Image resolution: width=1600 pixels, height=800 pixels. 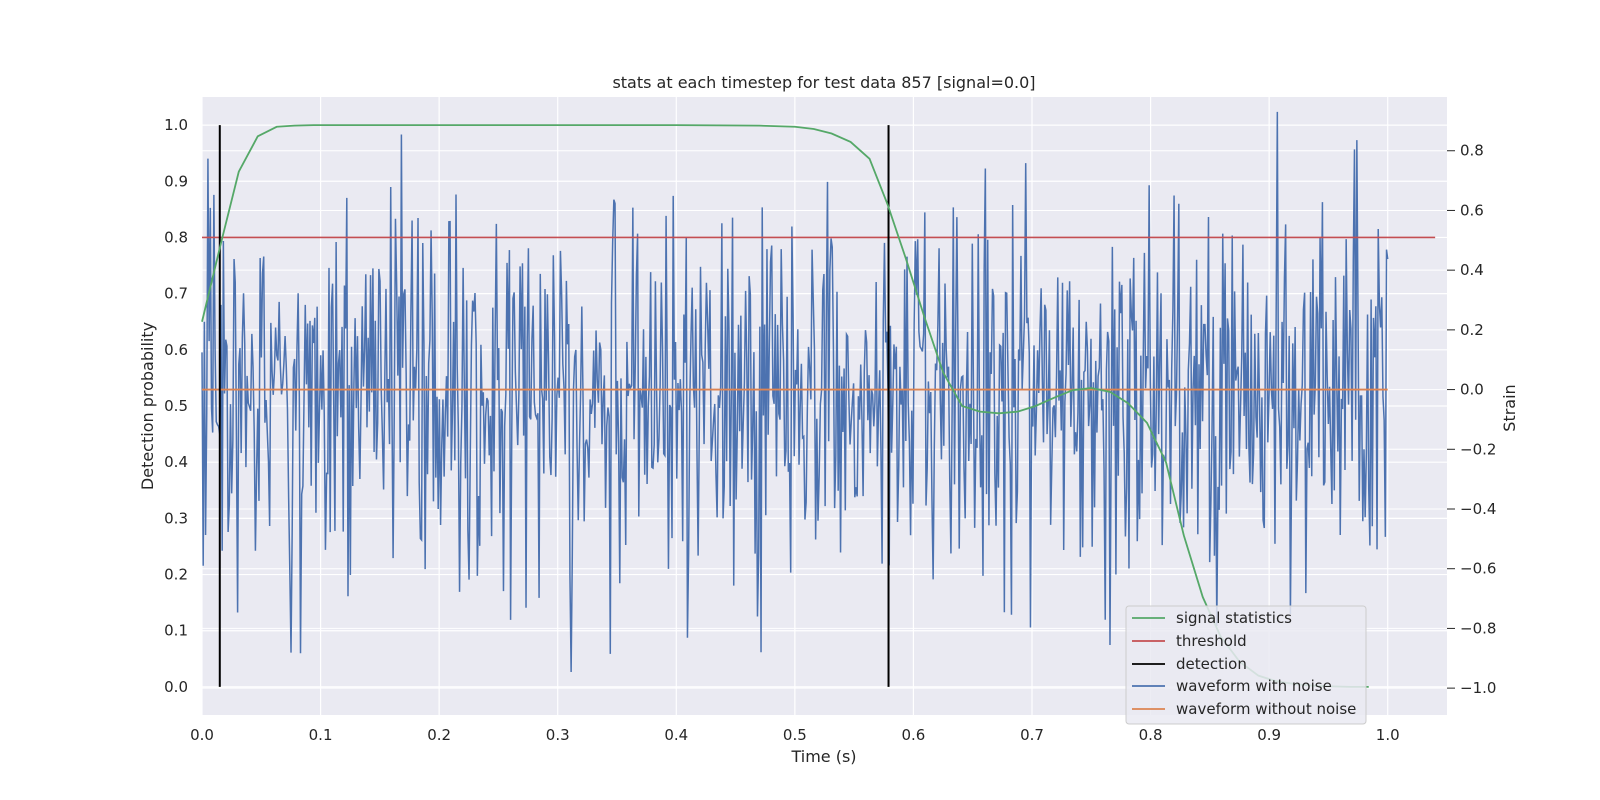 I want to click on x-tick-label: 0.4, so click(x=676, y=735).